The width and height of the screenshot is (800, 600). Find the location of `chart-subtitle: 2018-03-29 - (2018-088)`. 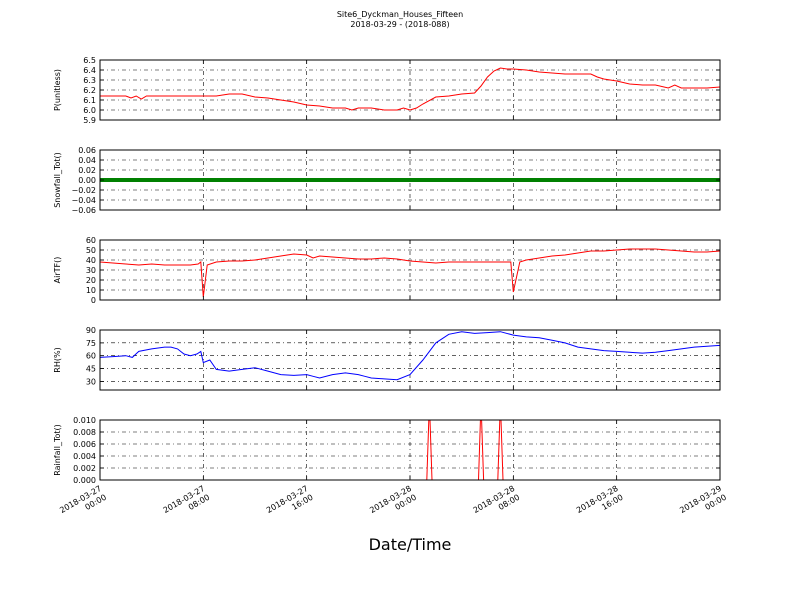

chart-subtitle: 2018-03-29 - (2018-088) is located at coordinates (400, 24).